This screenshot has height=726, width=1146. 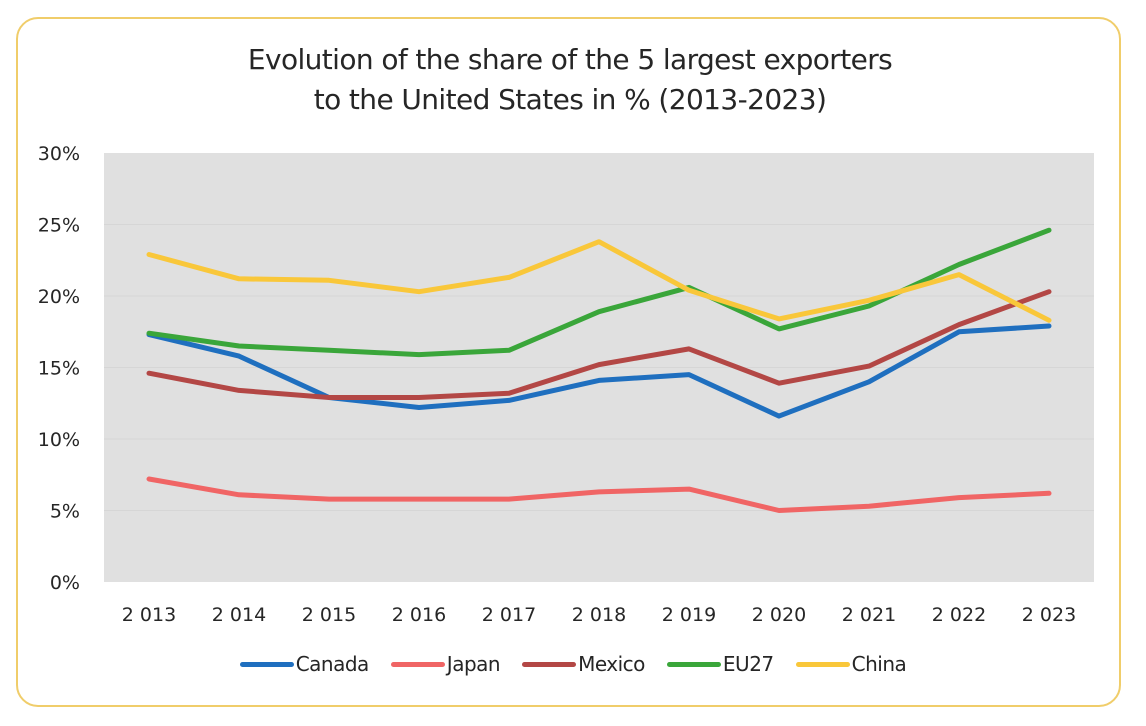 I want to click on series-line-mexico, so click(x=599, y=344).